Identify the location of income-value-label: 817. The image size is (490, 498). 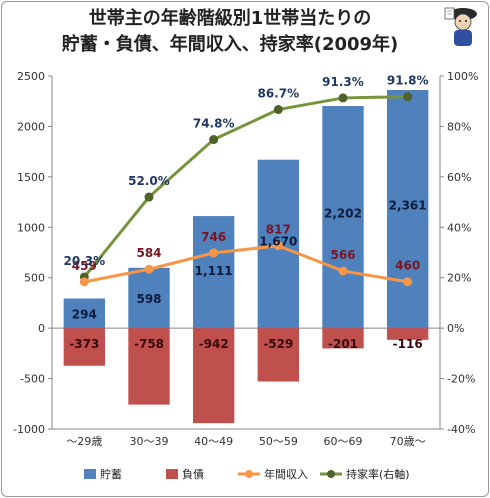
(278, 230).